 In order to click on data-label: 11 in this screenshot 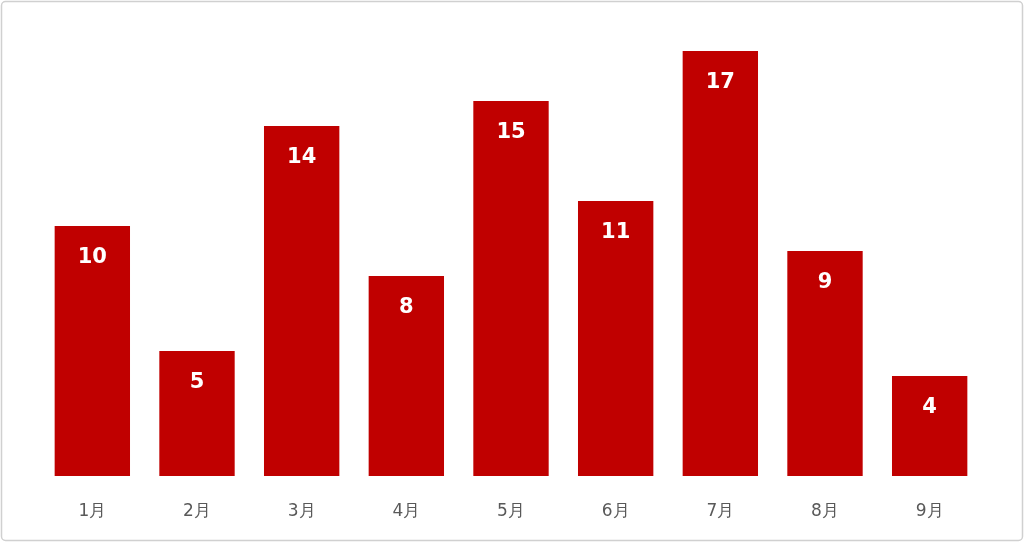, I will do `click(616, 231)`.